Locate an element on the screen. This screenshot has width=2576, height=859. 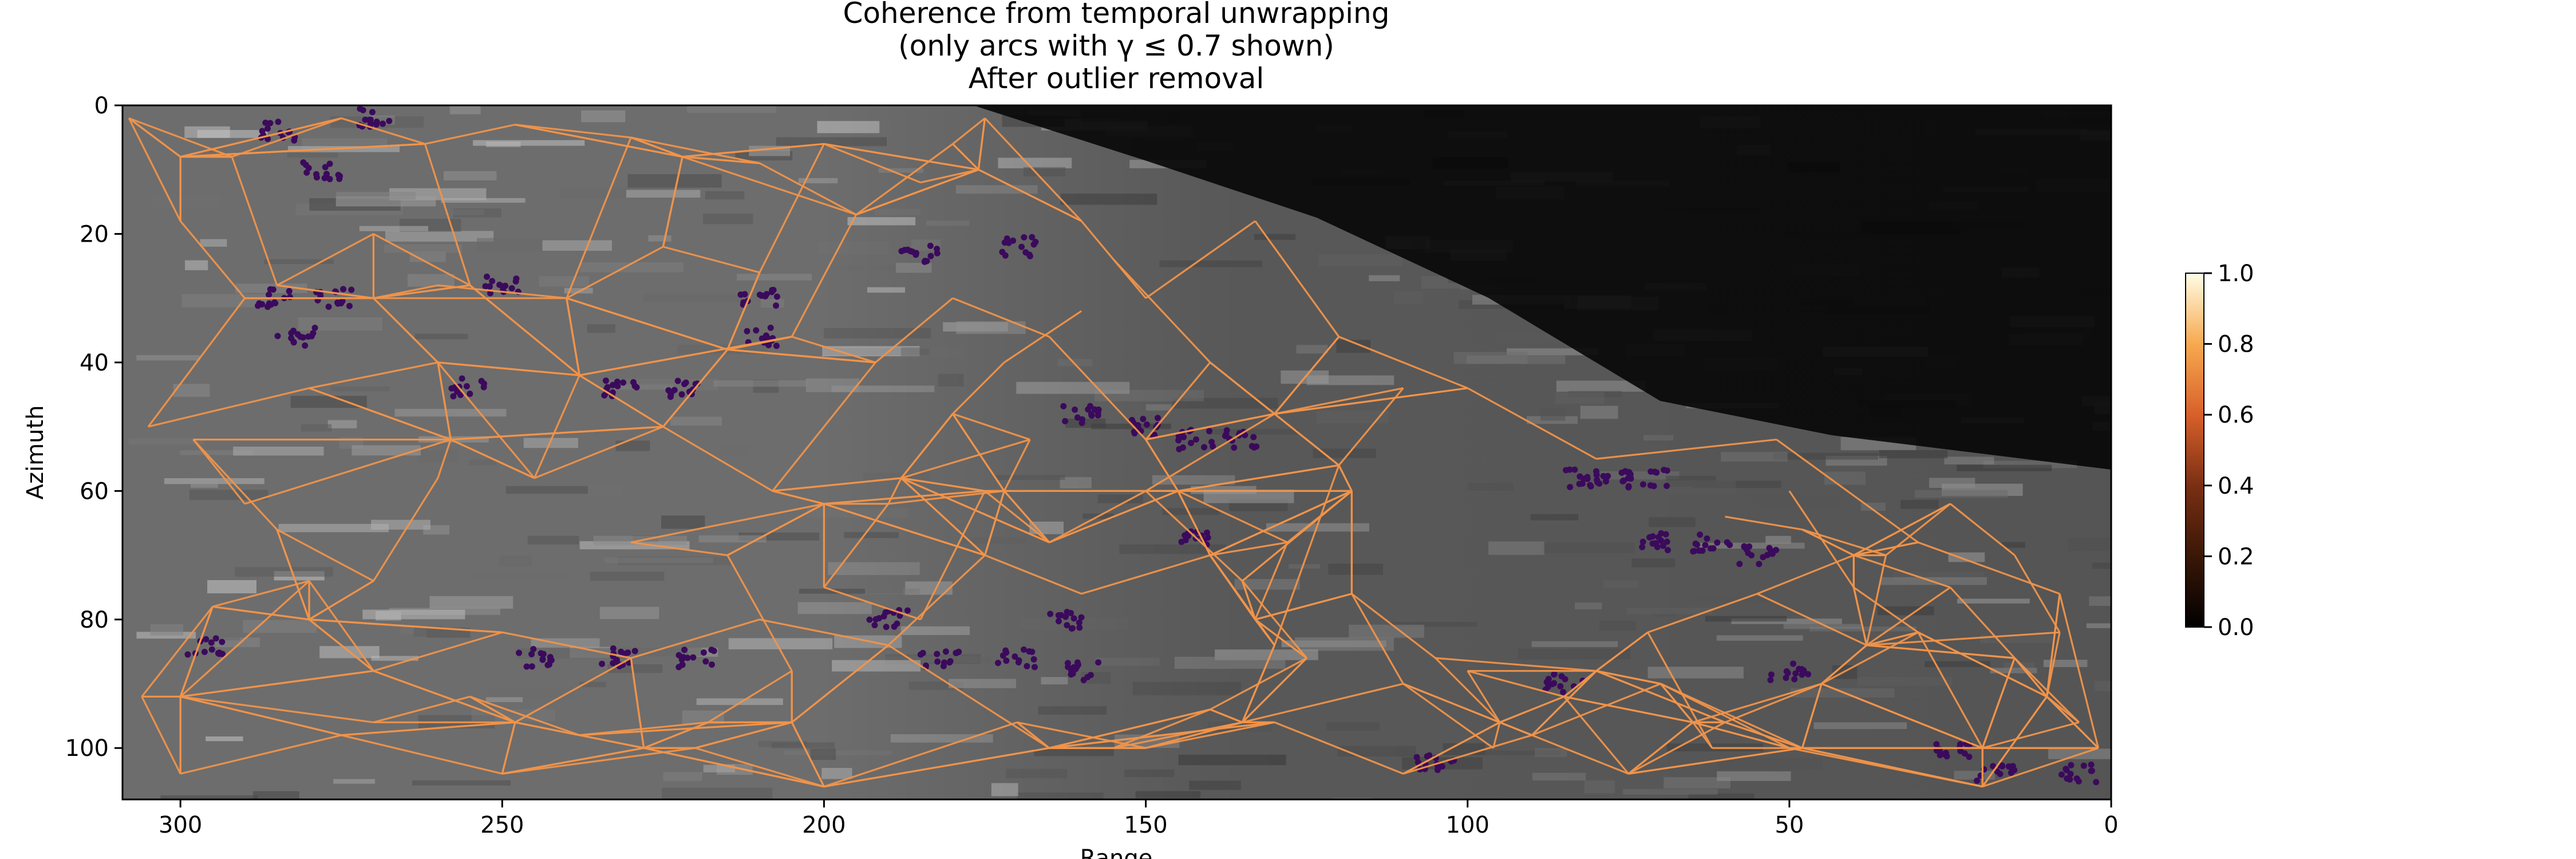
colorbar-tick-label: 0.8 is located at coordinates (2236, 345).